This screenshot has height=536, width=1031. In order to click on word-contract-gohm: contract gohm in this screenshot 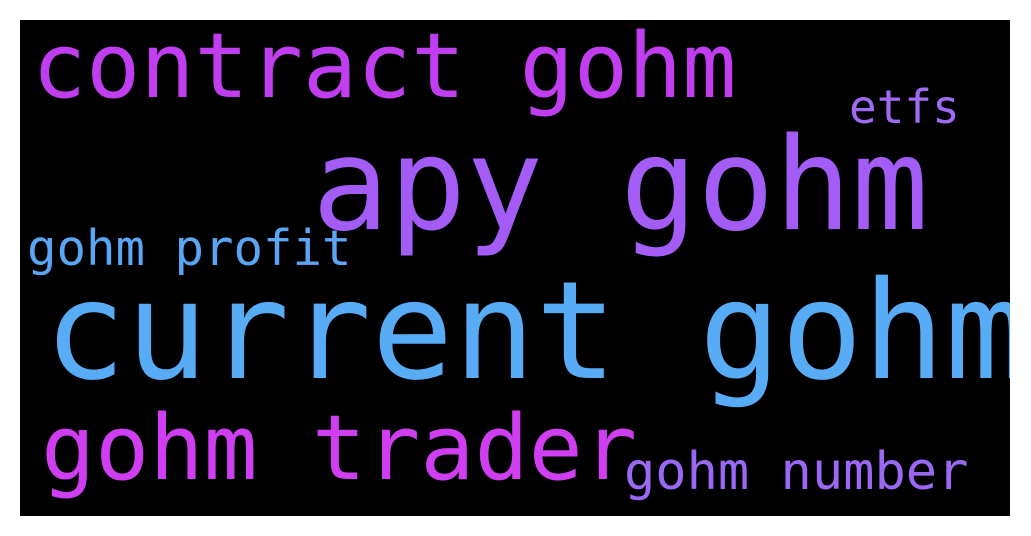, I will do `click(384, 67)`.